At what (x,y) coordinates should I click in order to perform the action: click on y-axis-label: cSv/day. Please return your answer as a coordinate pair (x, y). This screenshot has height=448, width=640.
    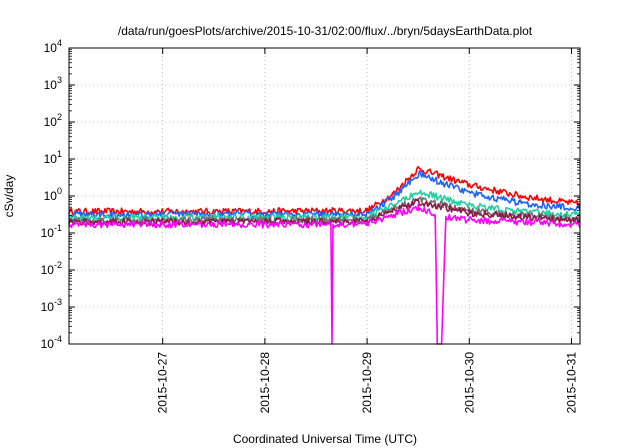
    Looking at the image, I should click on (9, 196).